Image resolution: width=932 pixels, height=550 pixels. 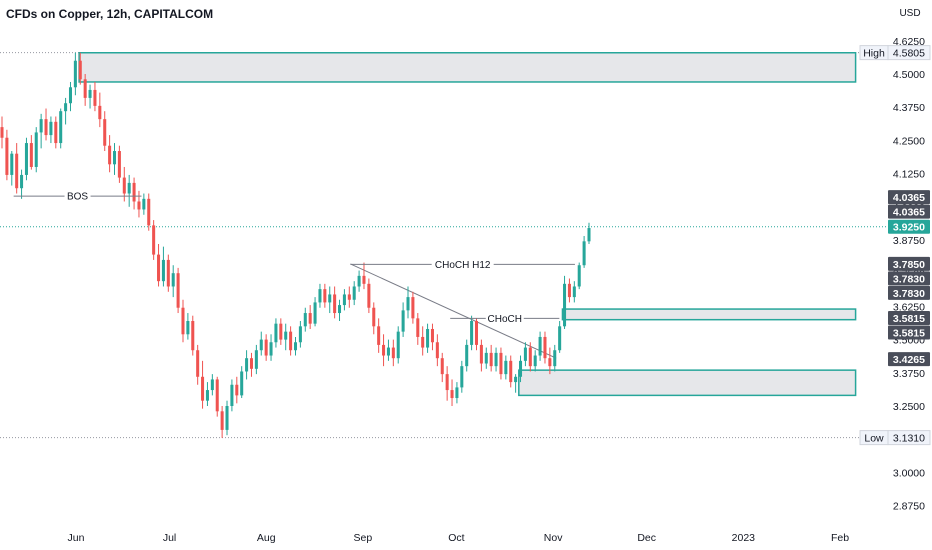 What do you see at coordinates (463, 265) in the screenshot?
I see `annotation-label: CHoCH H12` at bounding box center [463, 265].